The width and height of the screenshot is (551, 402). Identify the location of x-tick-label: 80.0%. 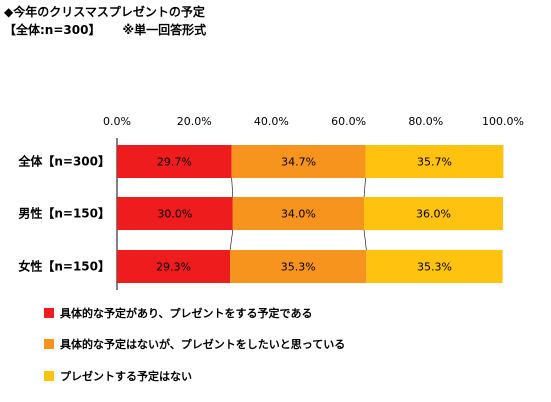
(425, 121).